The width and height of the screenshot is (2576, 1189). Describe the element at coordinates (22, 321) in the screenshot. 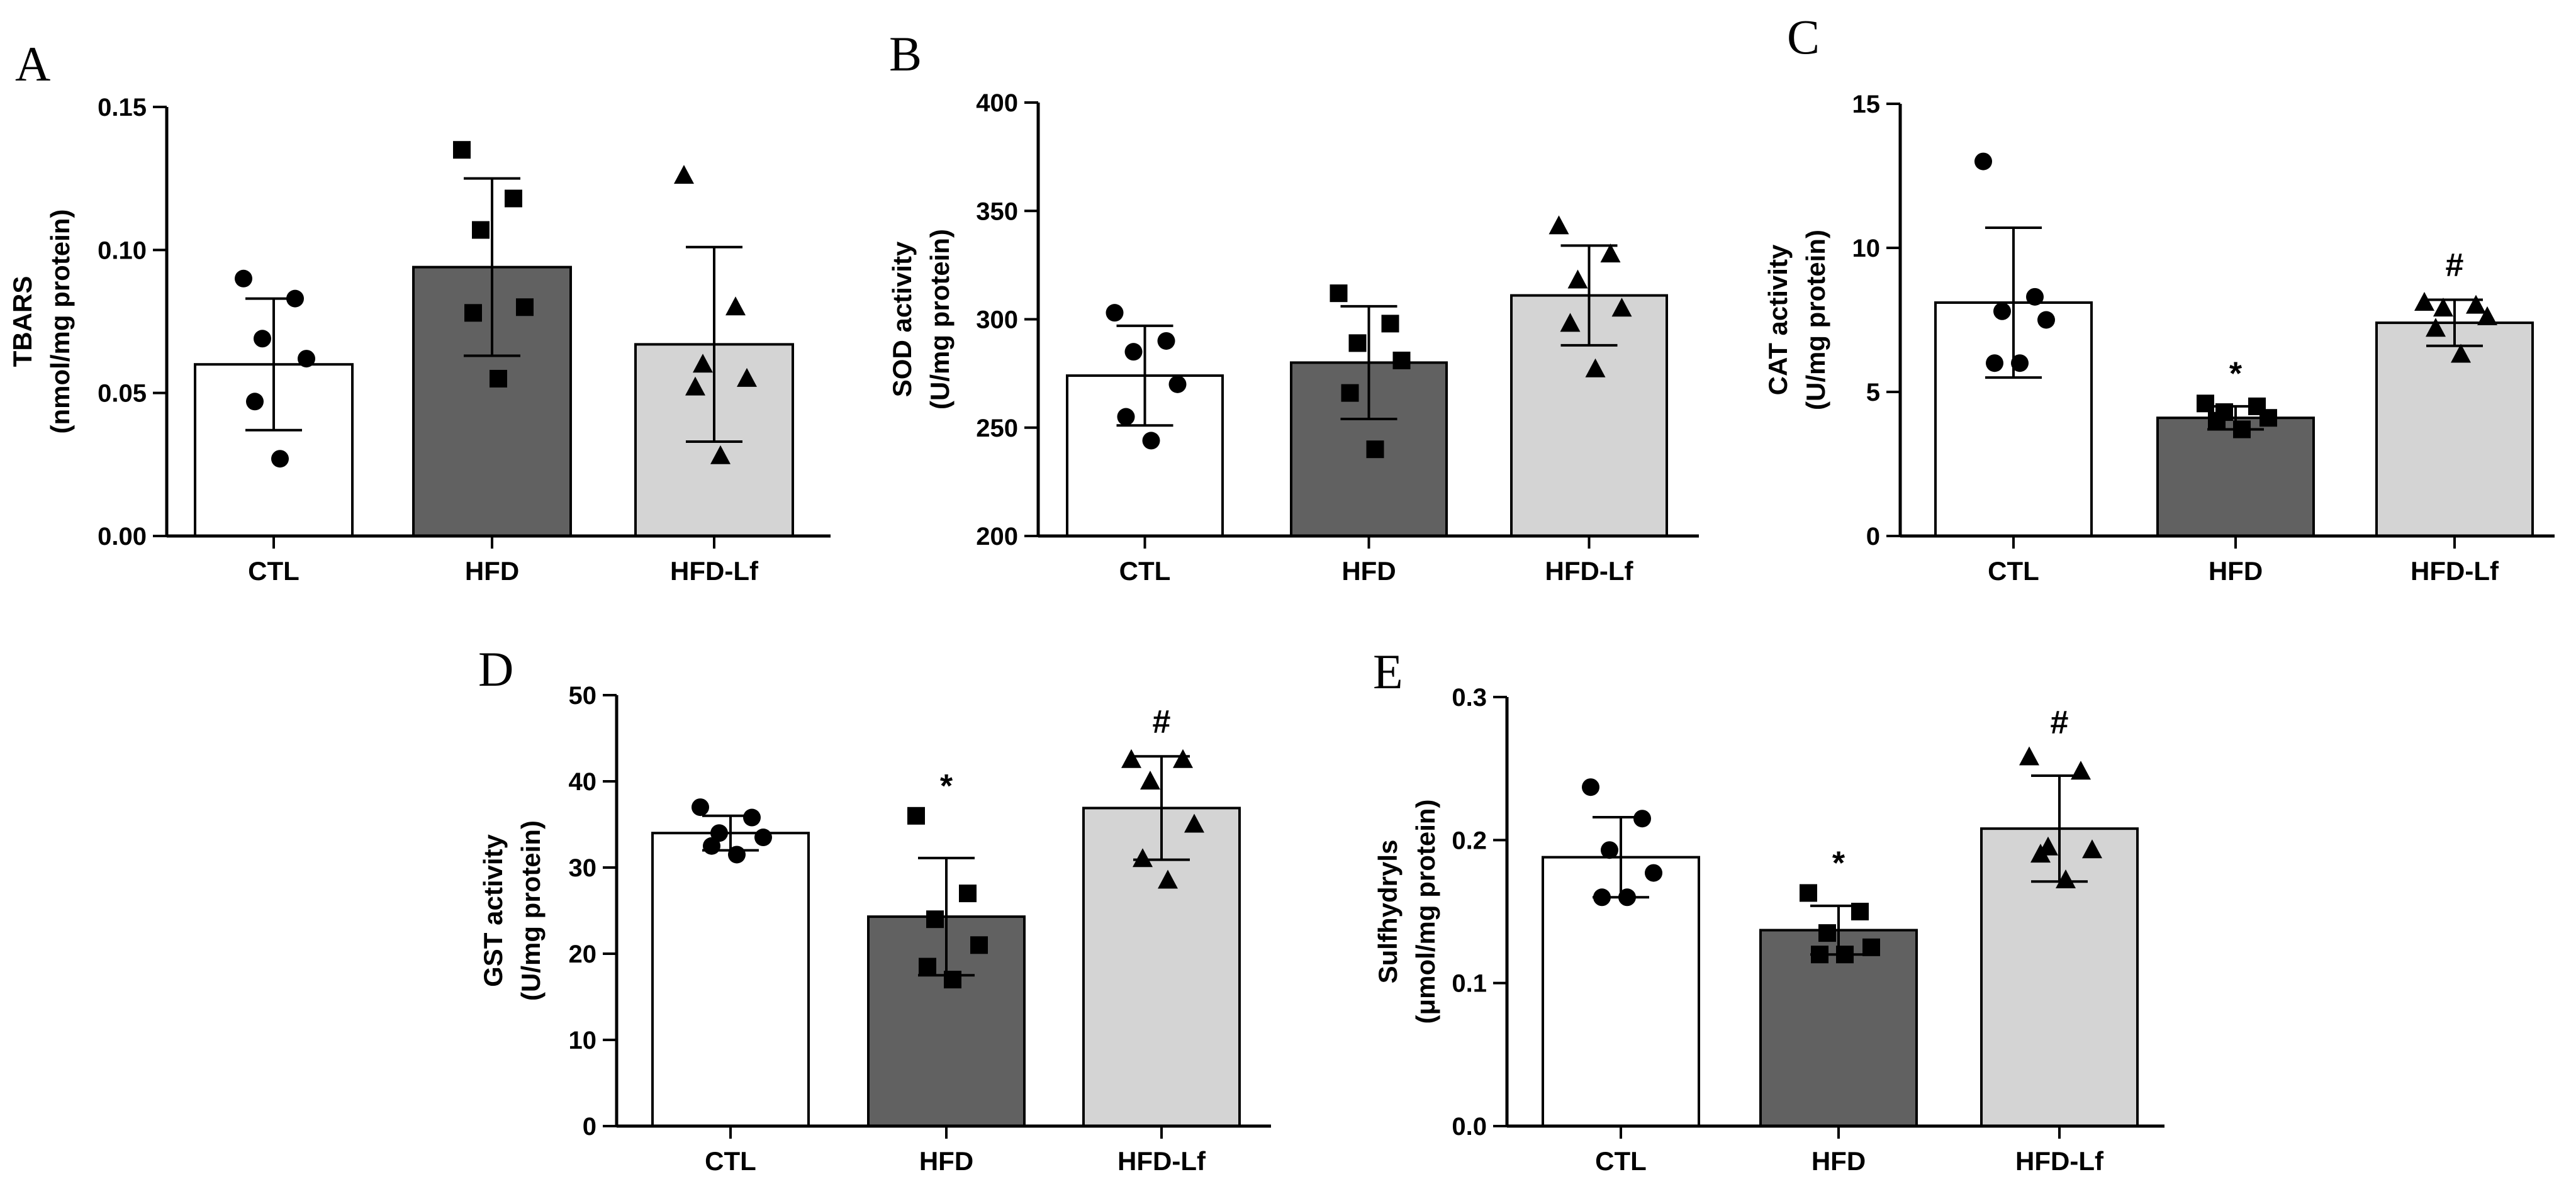

I see `y-axis-label: TBARS` at that location.